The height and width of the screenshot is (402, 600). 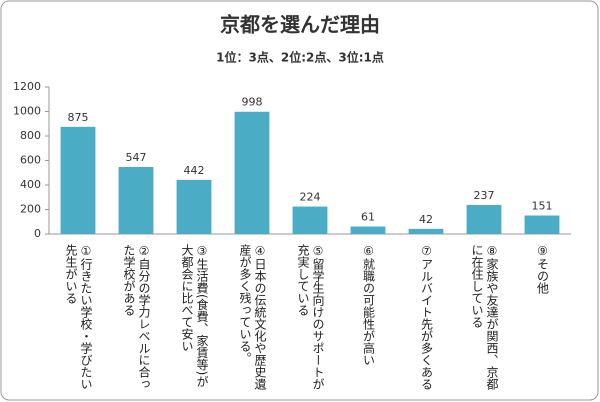 I want to click on x-tick-label: ⑤留学生向けのサポートが充実している, so click(x=310, y=317).